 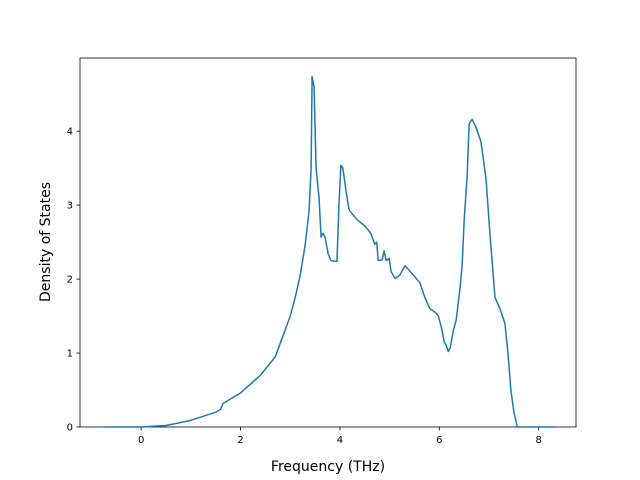 I want to click on y-axis-label: Density of States, so click(x=46, y=242).